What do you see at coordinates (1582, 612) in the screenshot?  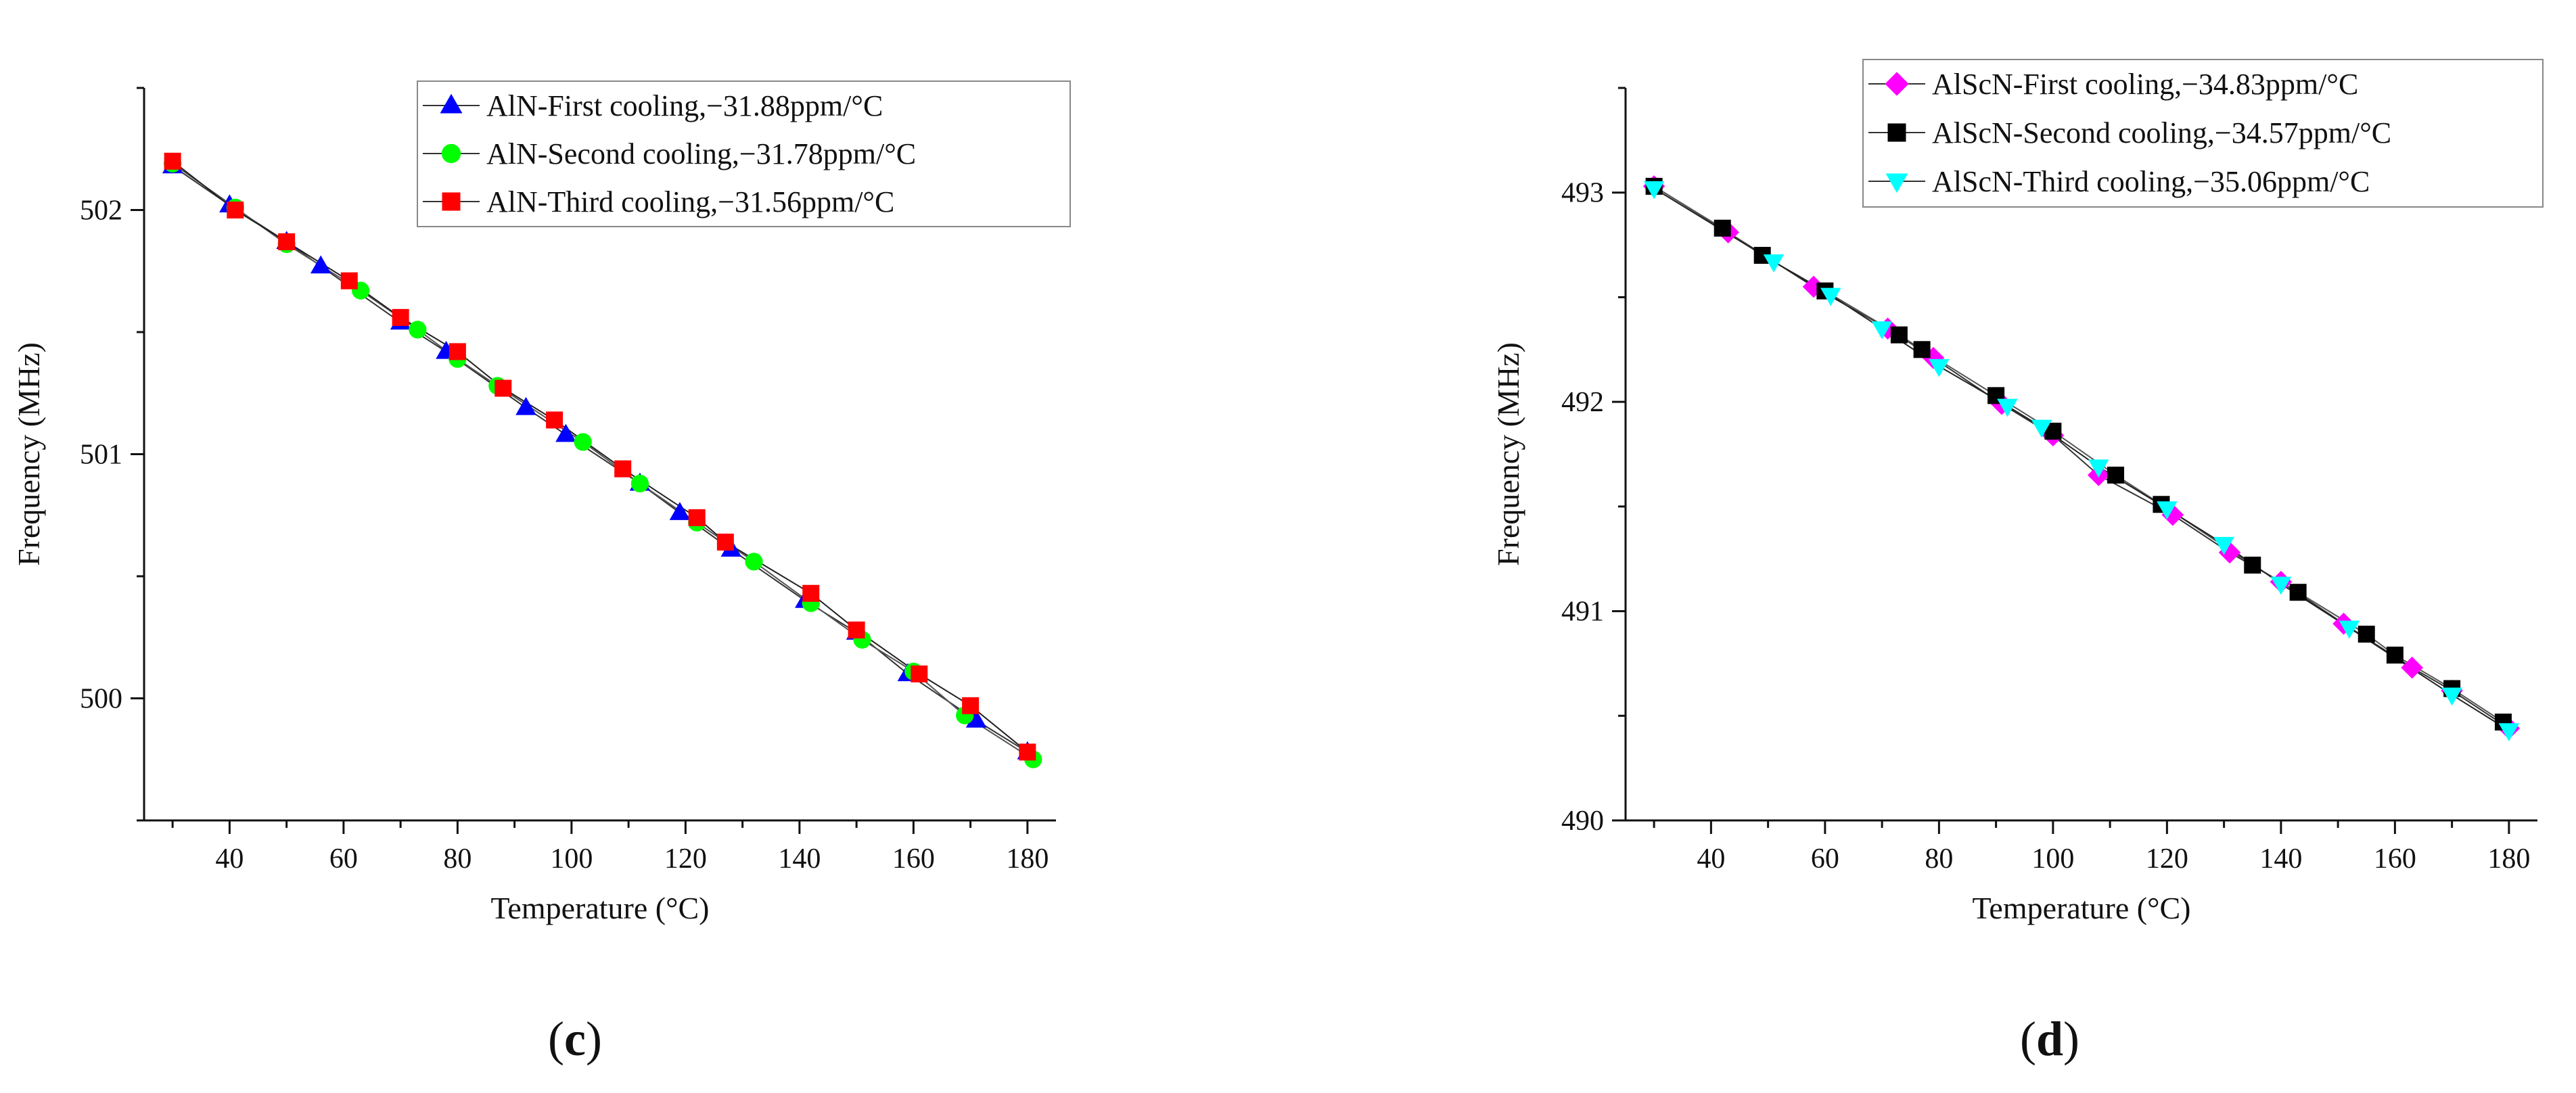 I see `y-tick-label: 491` at bounding box center [1582, 612].